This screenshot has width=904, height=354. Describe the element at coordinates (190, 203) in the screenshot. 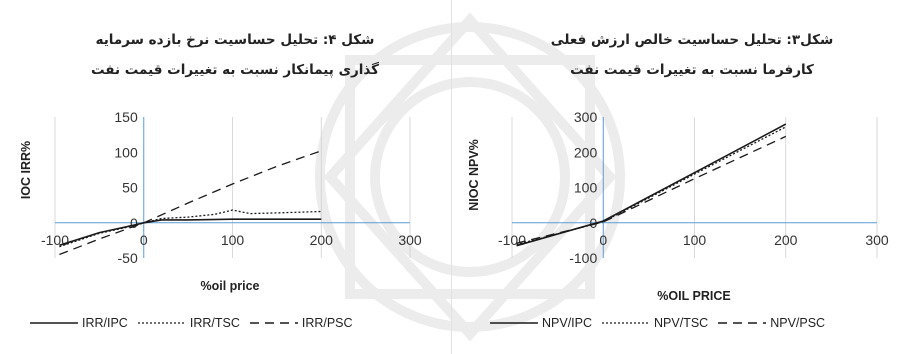

I see `series-line-irr-psc` at that location.